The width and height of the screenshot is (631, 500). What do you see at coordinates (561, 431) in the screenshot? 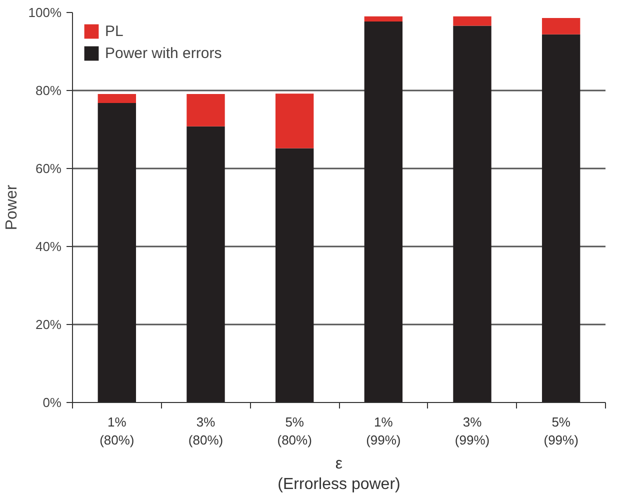
I see `x-tick-label: 5% (99%)` at bounding box center [561, 431].